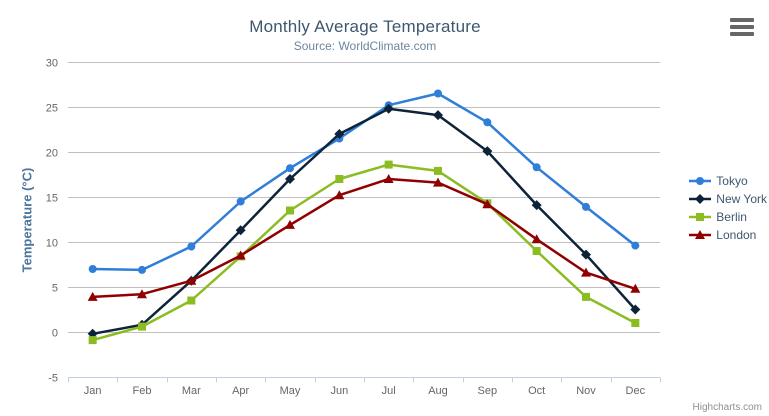  Describe the element at coordinates (93, 391) in the screenshot. I see `x-axis-tick-label: Jan` at that location.